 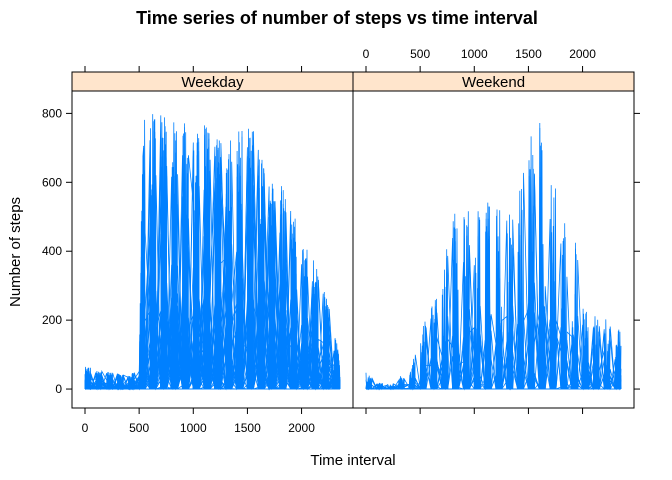 What do you see at coordinates (52, 320) in the screenshot?
I see `y-tick-label: 200` at bounding box center [52, 320].